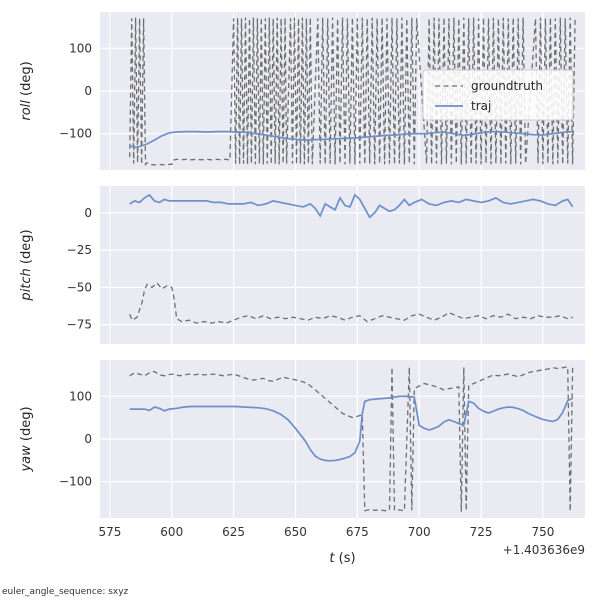 The image size is (600, 600). Describe the element at coordinates (357, 532) in the screenshot. I see `x-tick-label: 675` at that location.